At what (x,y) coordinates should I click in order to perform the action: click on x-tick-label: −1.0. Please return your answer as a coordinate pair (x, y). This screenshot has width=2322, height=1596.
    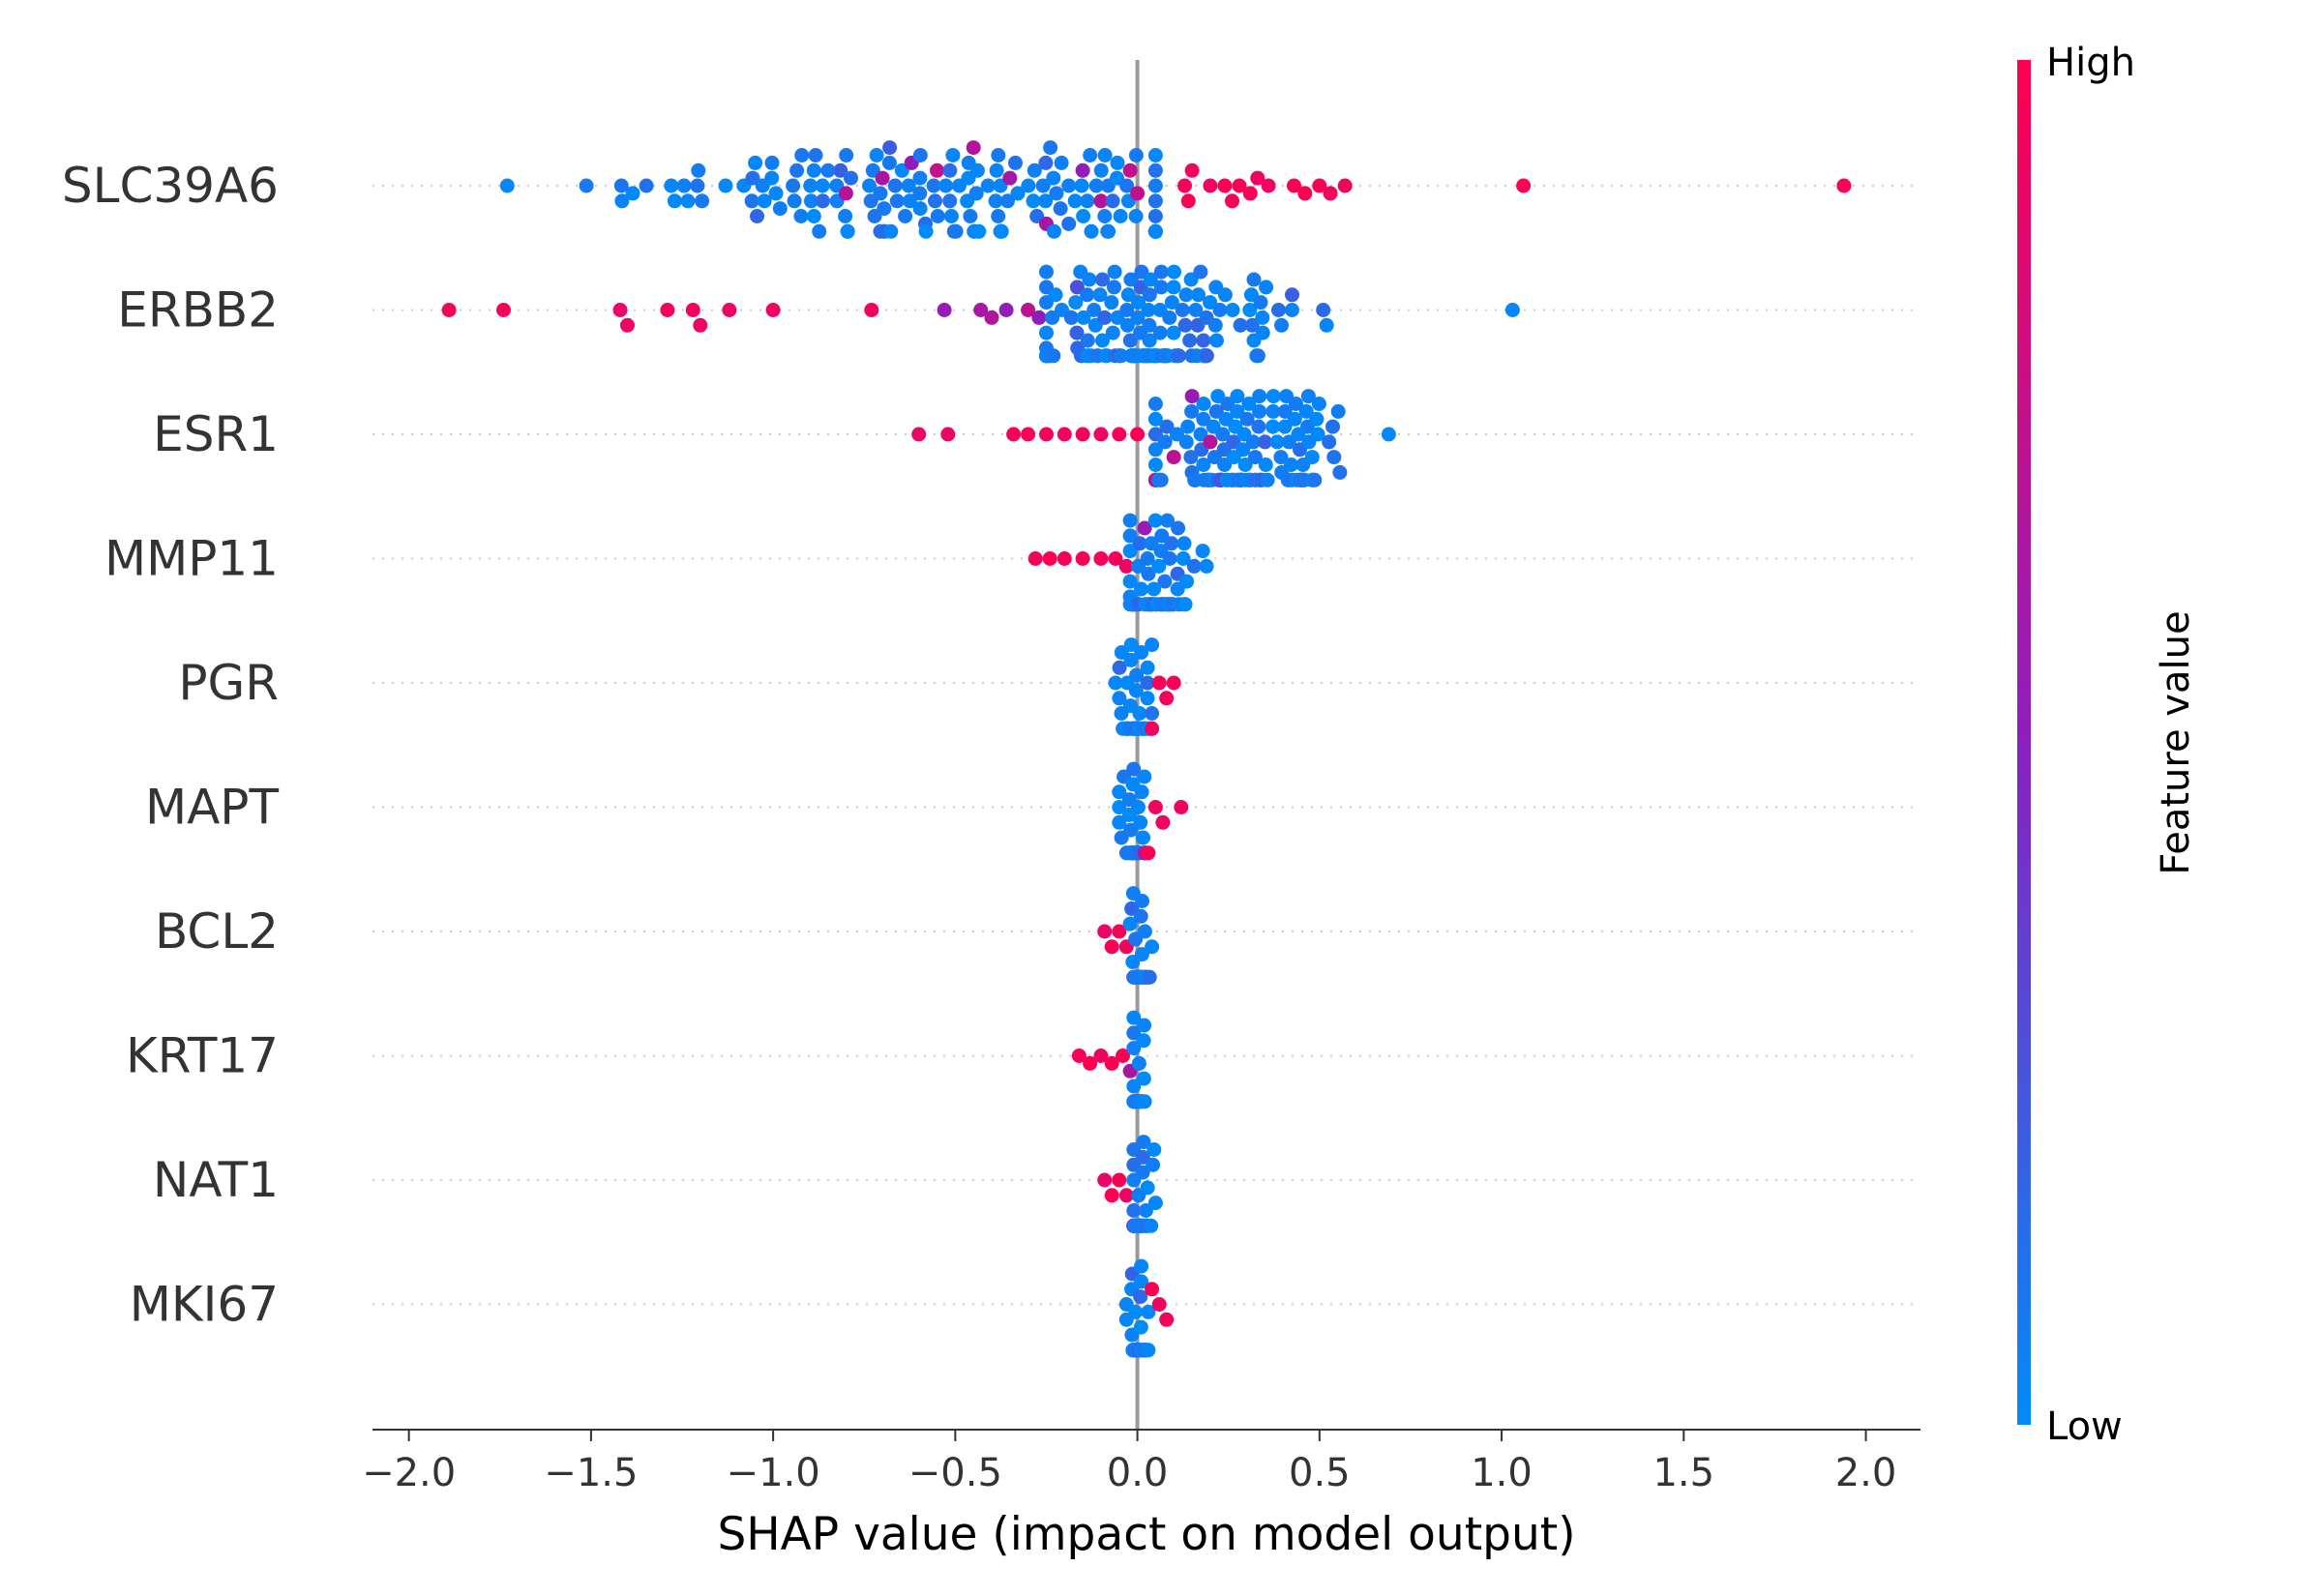
    Looking at the image, I should click on (773, 1473).